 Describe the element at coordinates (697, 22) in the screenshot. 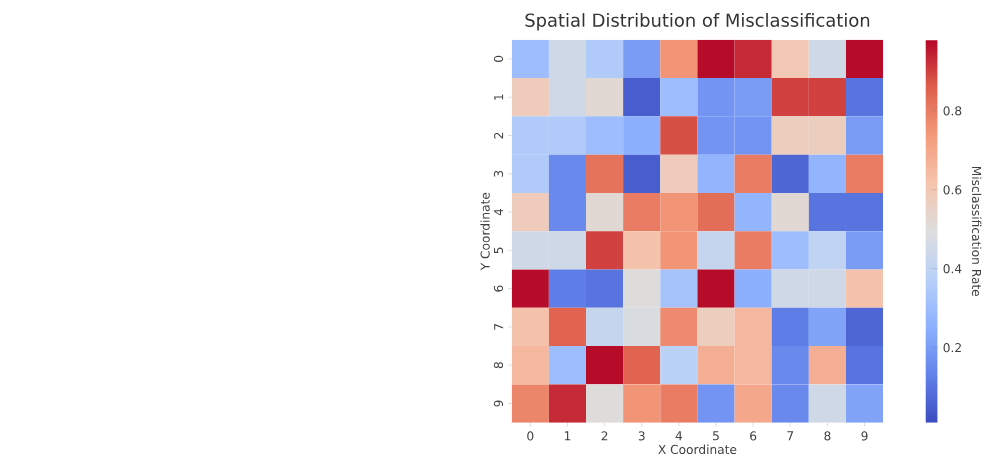

I see `chart-title: Spatial Distribution of Misclassification` at that location.